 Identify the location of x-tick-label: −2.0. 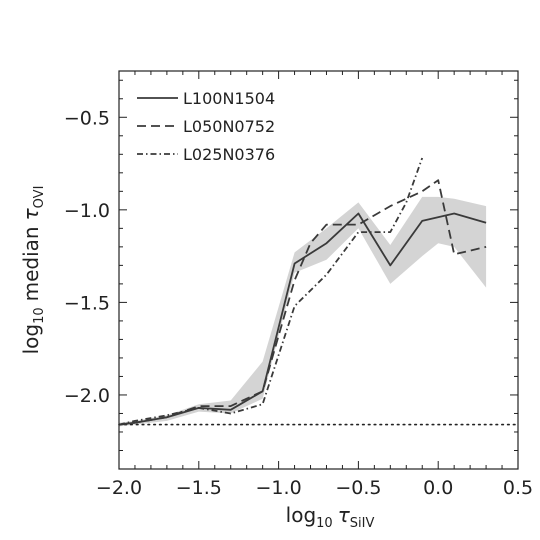
(119, 488).